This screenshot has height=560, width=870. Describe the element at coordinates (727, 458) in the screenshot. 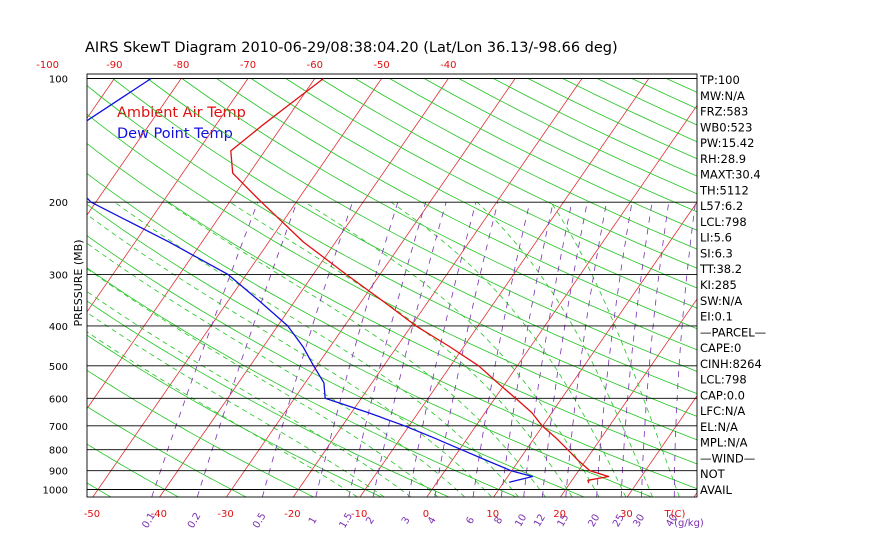

I see `index-entry: —WIND—` at that location.